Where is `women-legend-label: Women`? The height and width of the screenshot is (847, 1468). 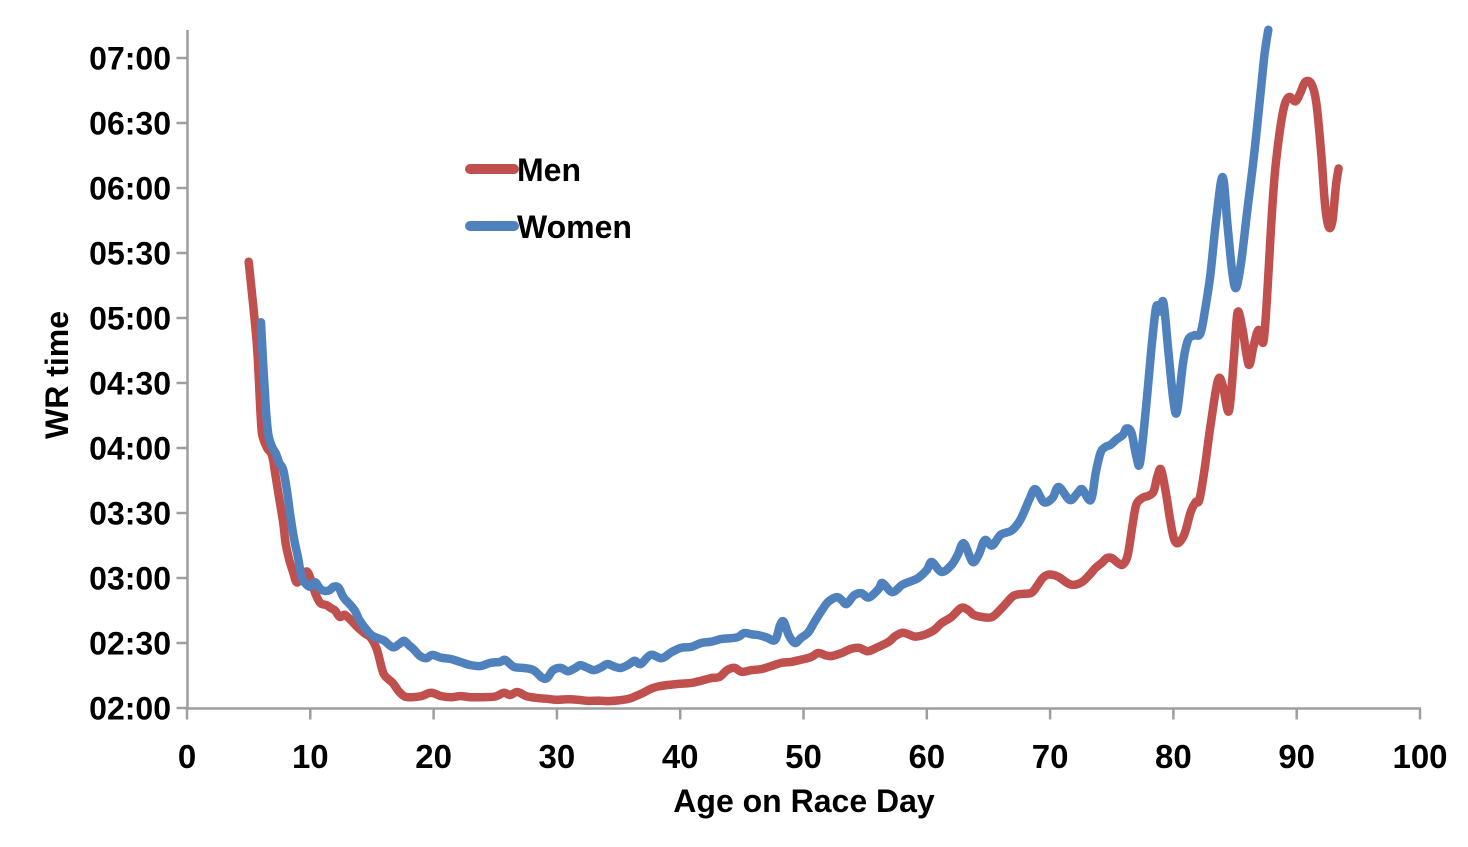 women-legend-label: Women is located at coordinates (574, 227).